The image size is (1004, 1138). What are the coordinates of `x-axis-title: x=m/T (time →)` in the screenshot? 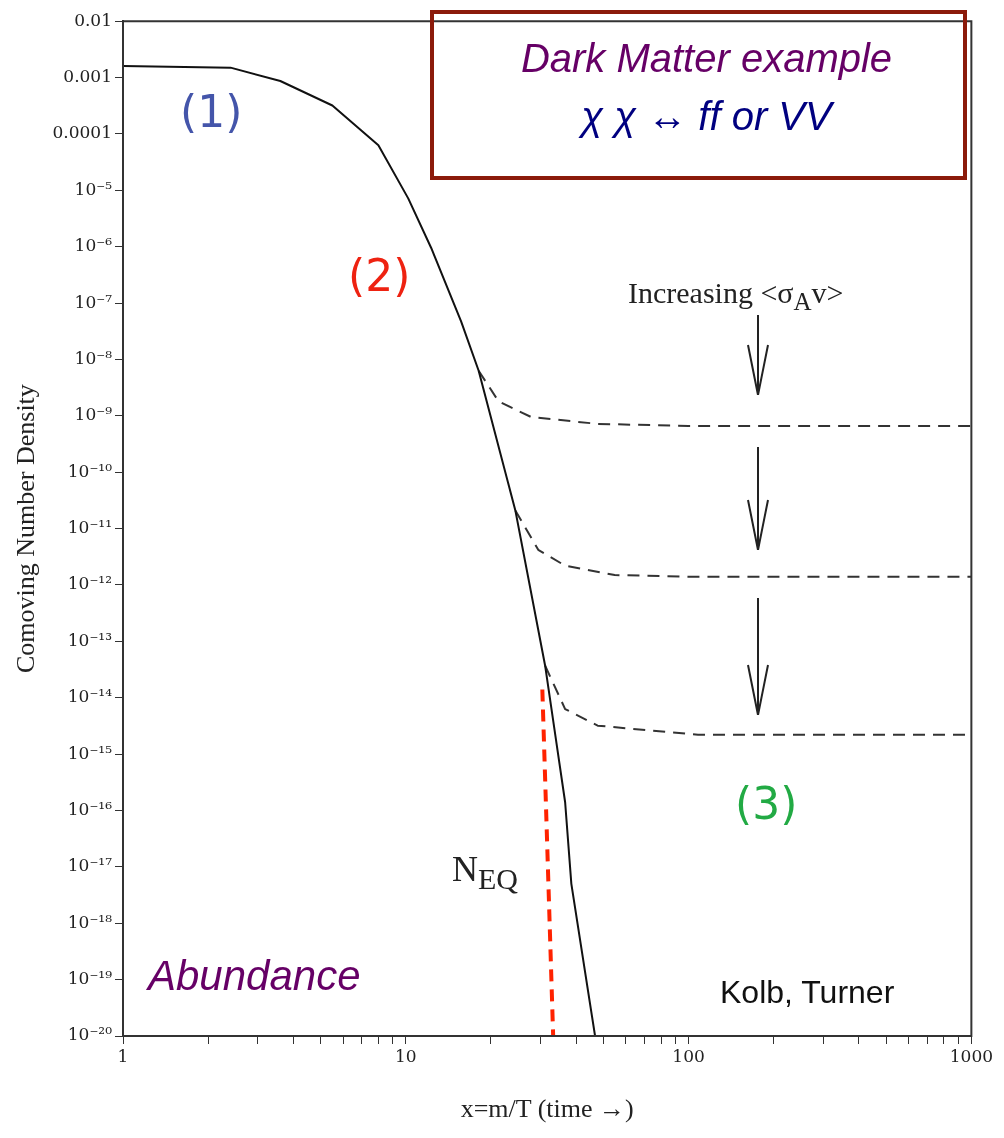 It's located at (547, 1109).